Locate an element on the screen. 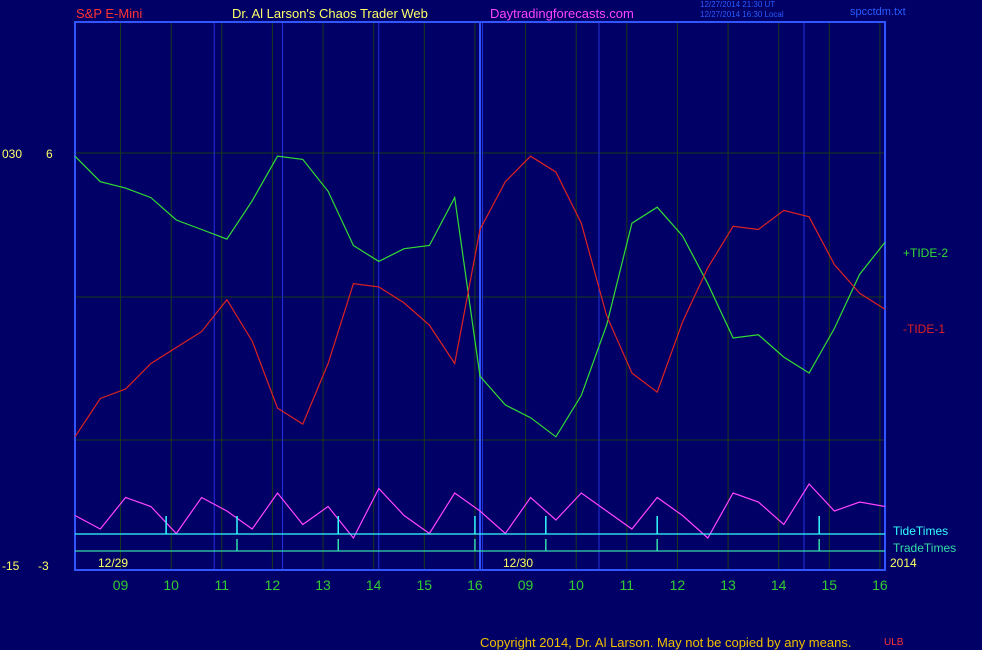  legend-trade-times: TradeTimes is located at coordinates (925, 548).